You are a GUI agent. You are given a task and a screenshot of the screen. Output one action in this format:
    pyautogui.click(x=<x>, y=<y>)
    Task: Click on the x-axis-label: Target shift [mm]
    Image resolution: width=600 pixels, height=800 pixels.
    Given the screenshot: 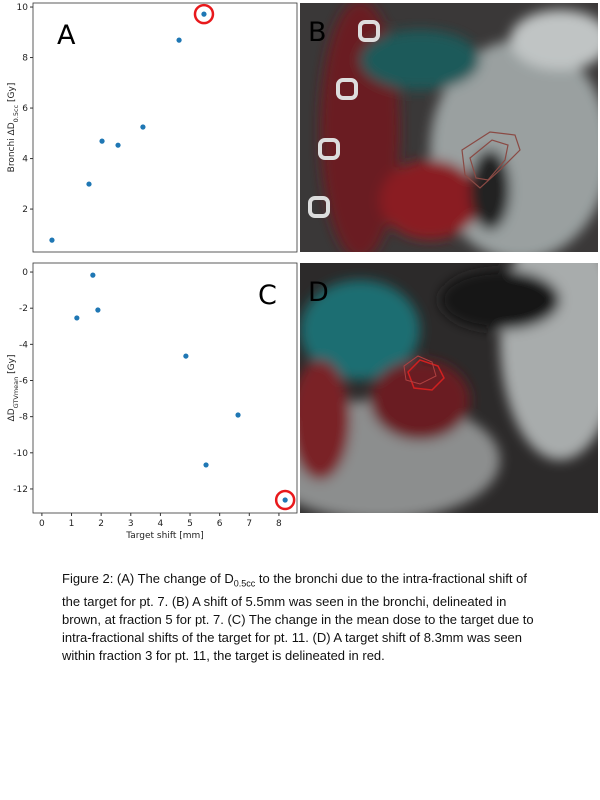 What is the action you would take?
    pyautogui.click(x=164, y=536)
    